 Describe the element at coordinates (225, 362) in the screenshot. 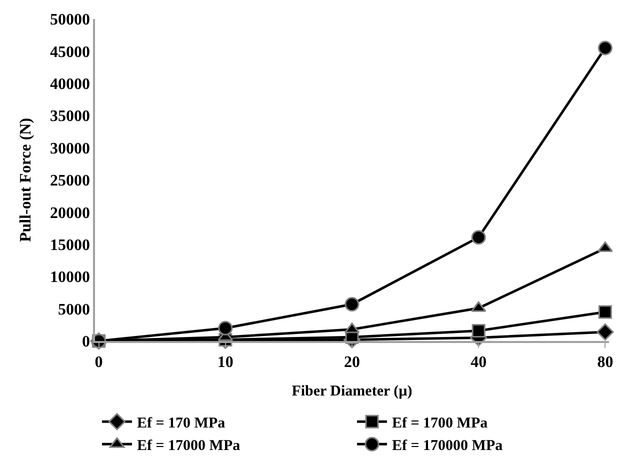

I see `x-tick-label: 10` at that location.